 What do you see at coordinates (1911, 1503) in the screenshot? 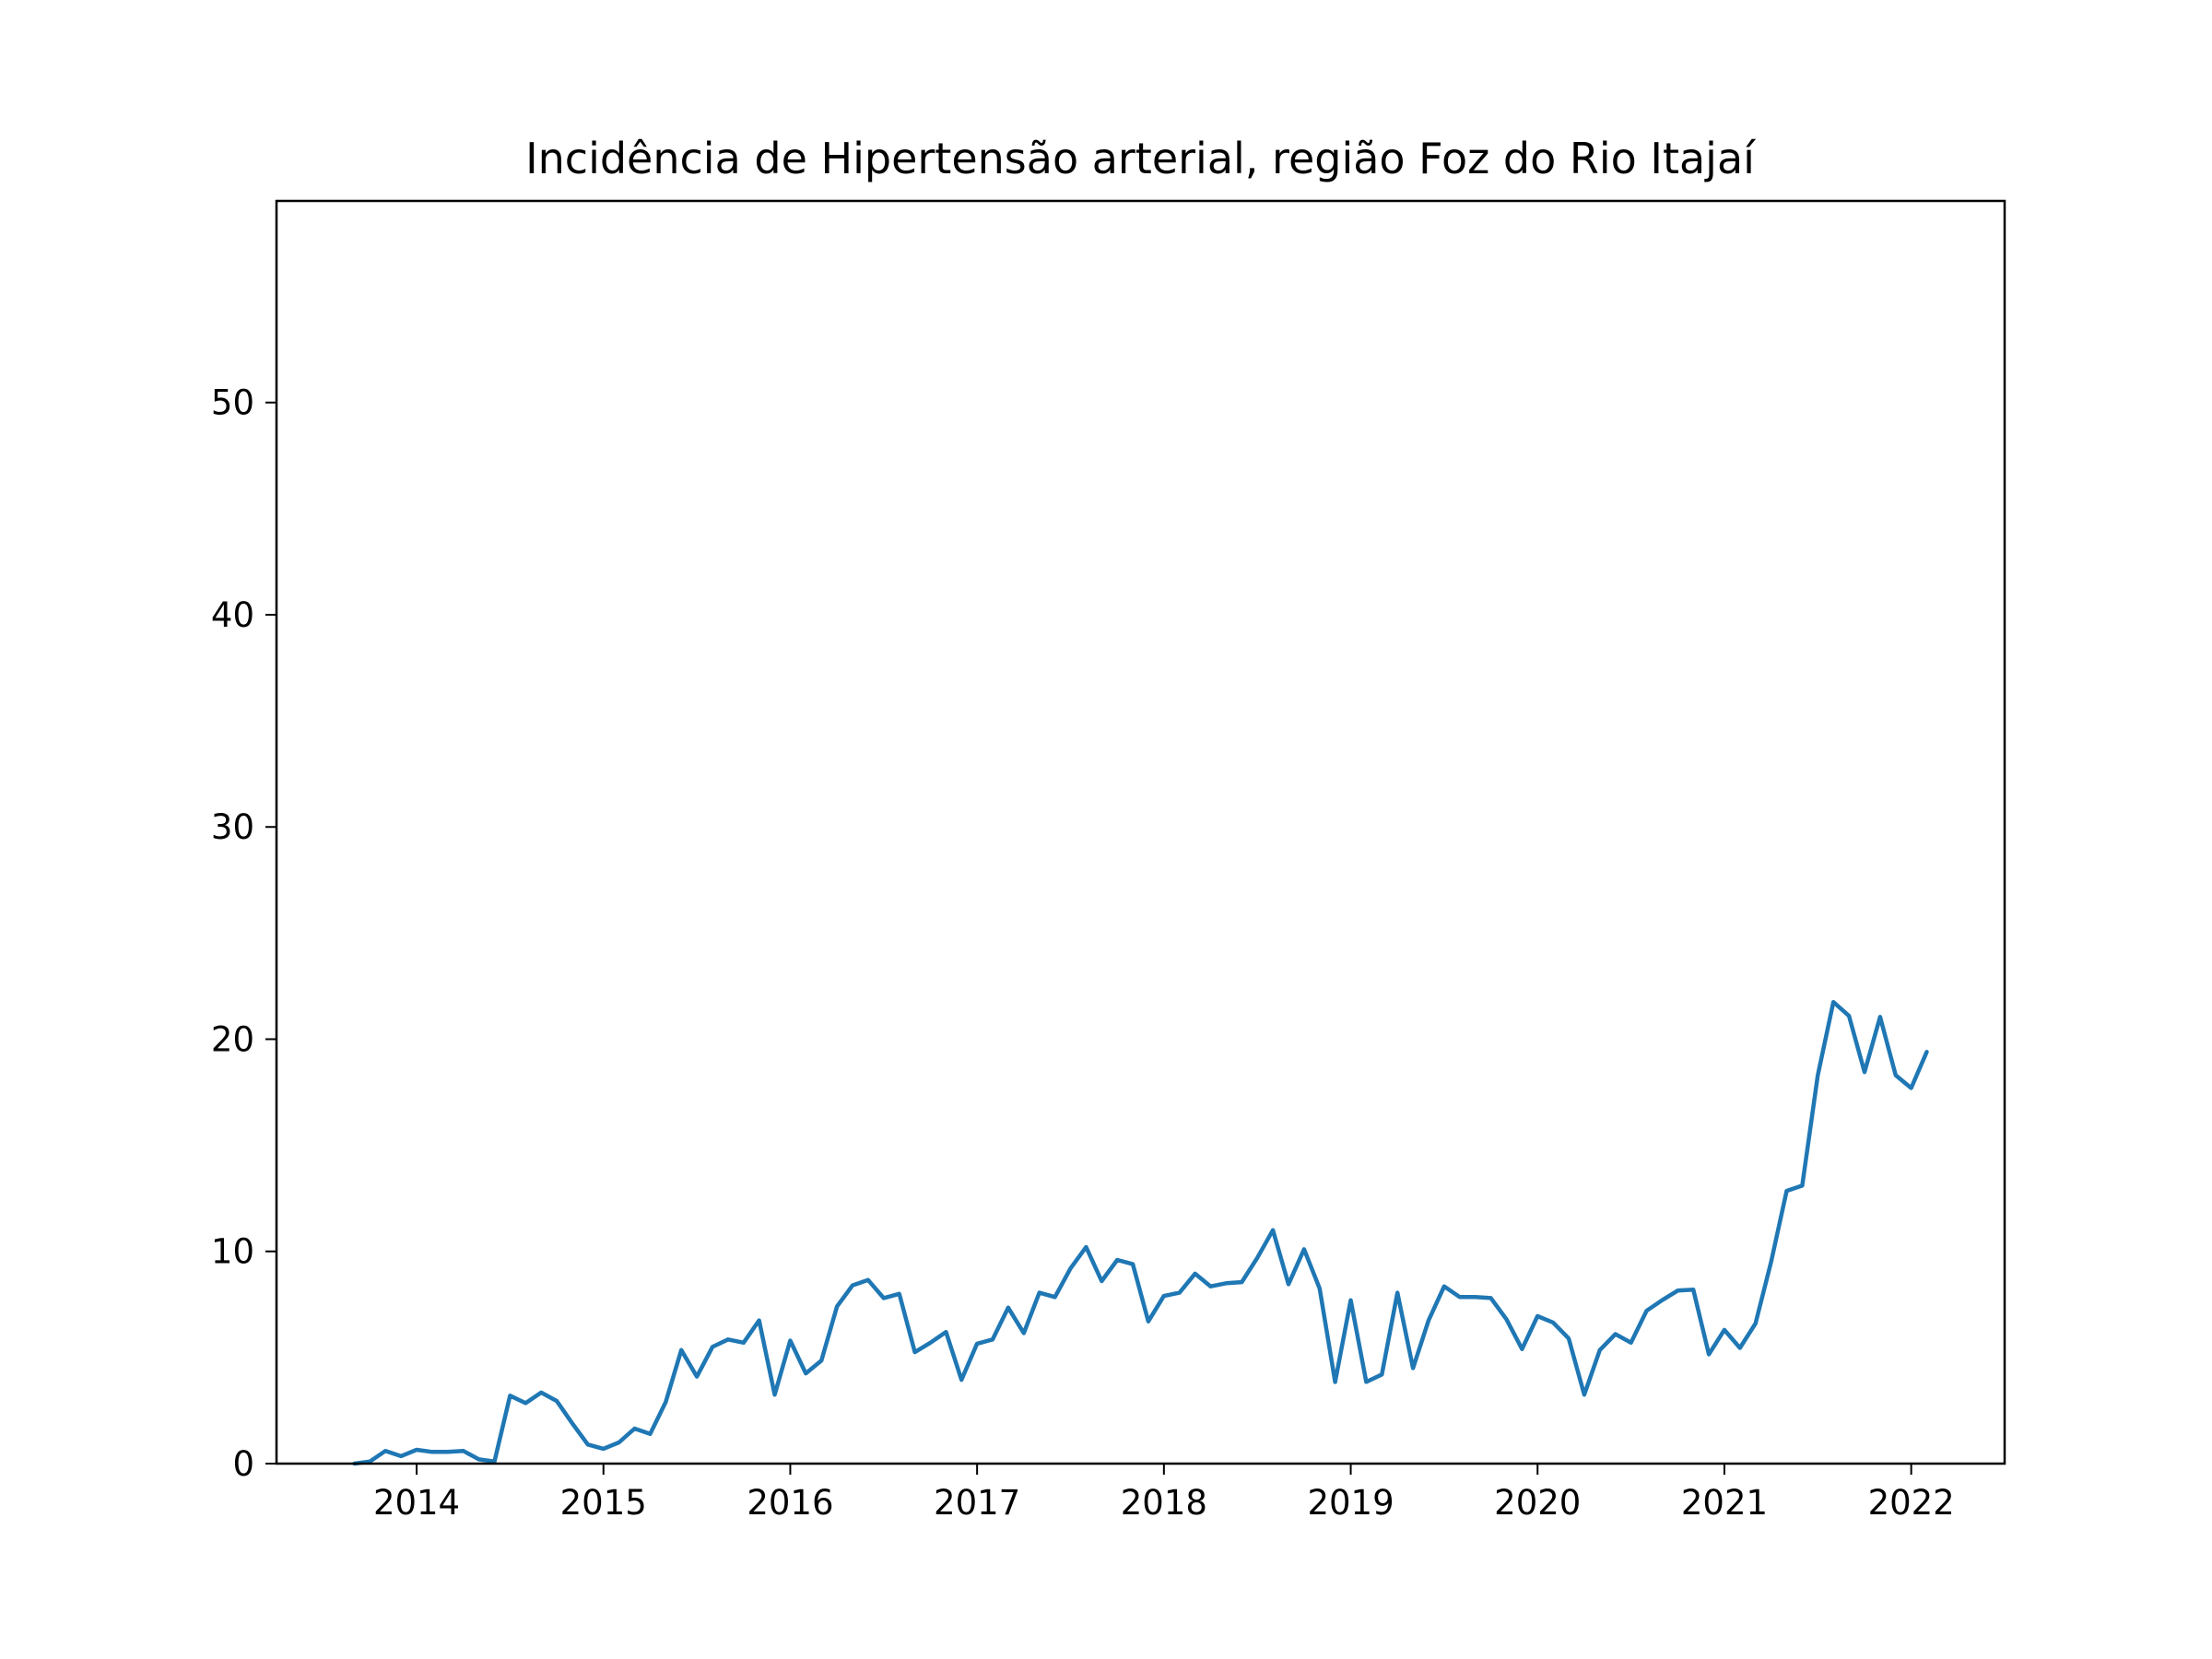
I see `x-tick-label: 2022` at bounding box center [1911, 1503].